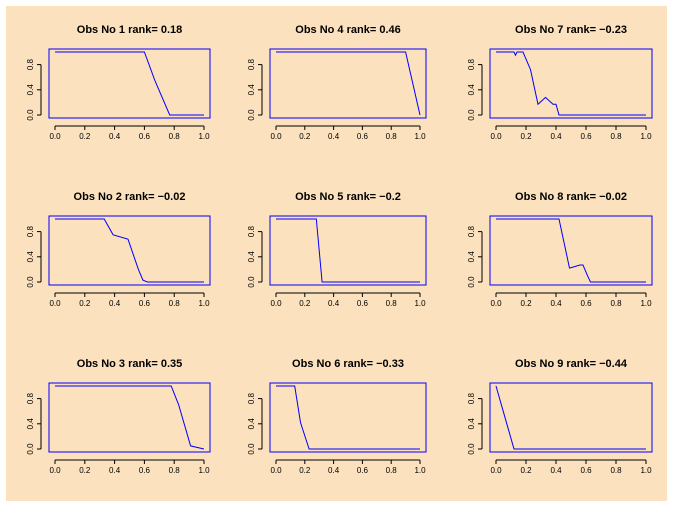  What do you see at coordinates (129, 364) in the screenshot?
I see `panel-title: Obs No 3 rank= 0.35` at bounding box center [129, 364].